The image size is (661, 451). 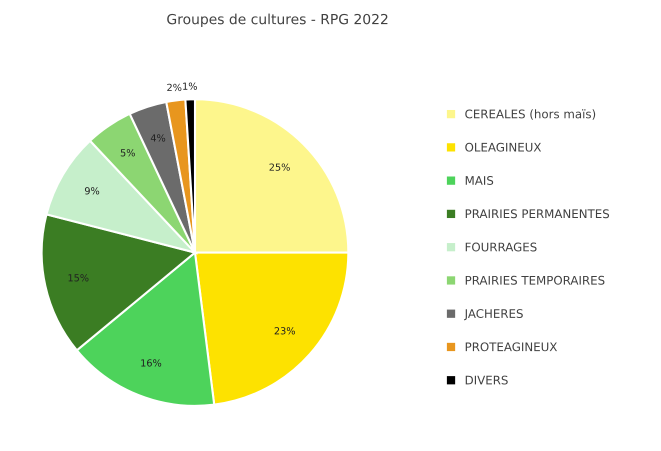 I want to click on data-label: 5%, so click(x=127, y=152).